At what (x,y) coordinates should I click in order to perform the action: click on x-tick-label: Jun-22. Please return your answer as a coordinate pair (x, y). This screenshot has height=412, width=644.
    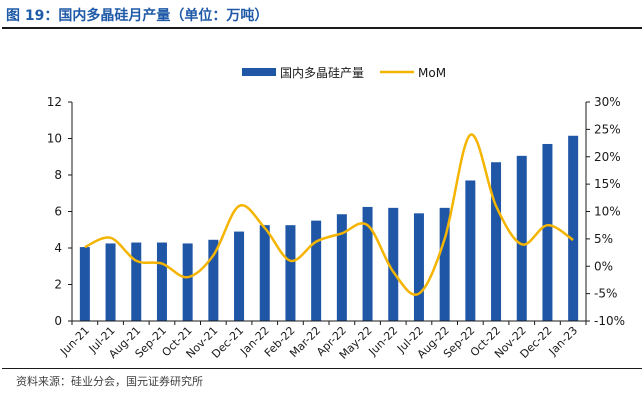
    Looking at the image, I should click on (383, 341).